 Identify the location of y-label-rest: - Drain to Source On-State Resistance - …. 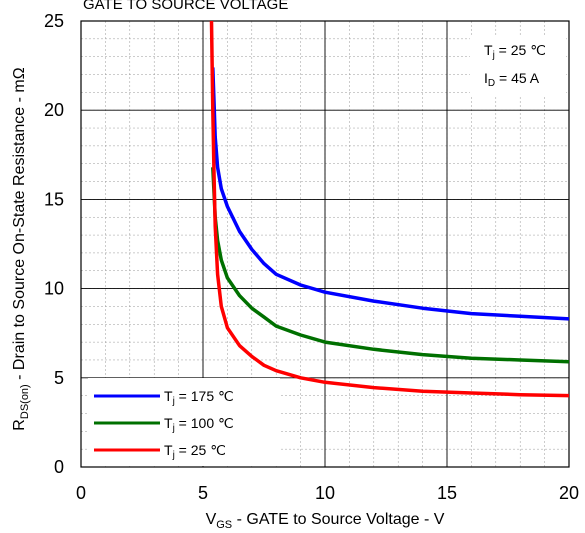
(19, 225).